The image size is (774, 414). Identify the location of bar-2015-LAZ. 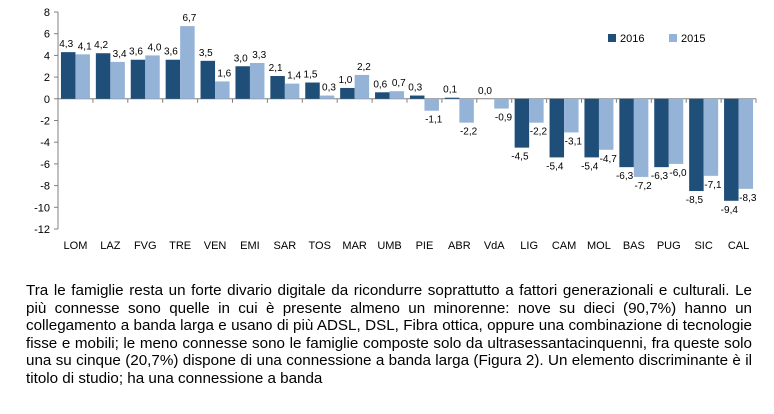
(117, 80).